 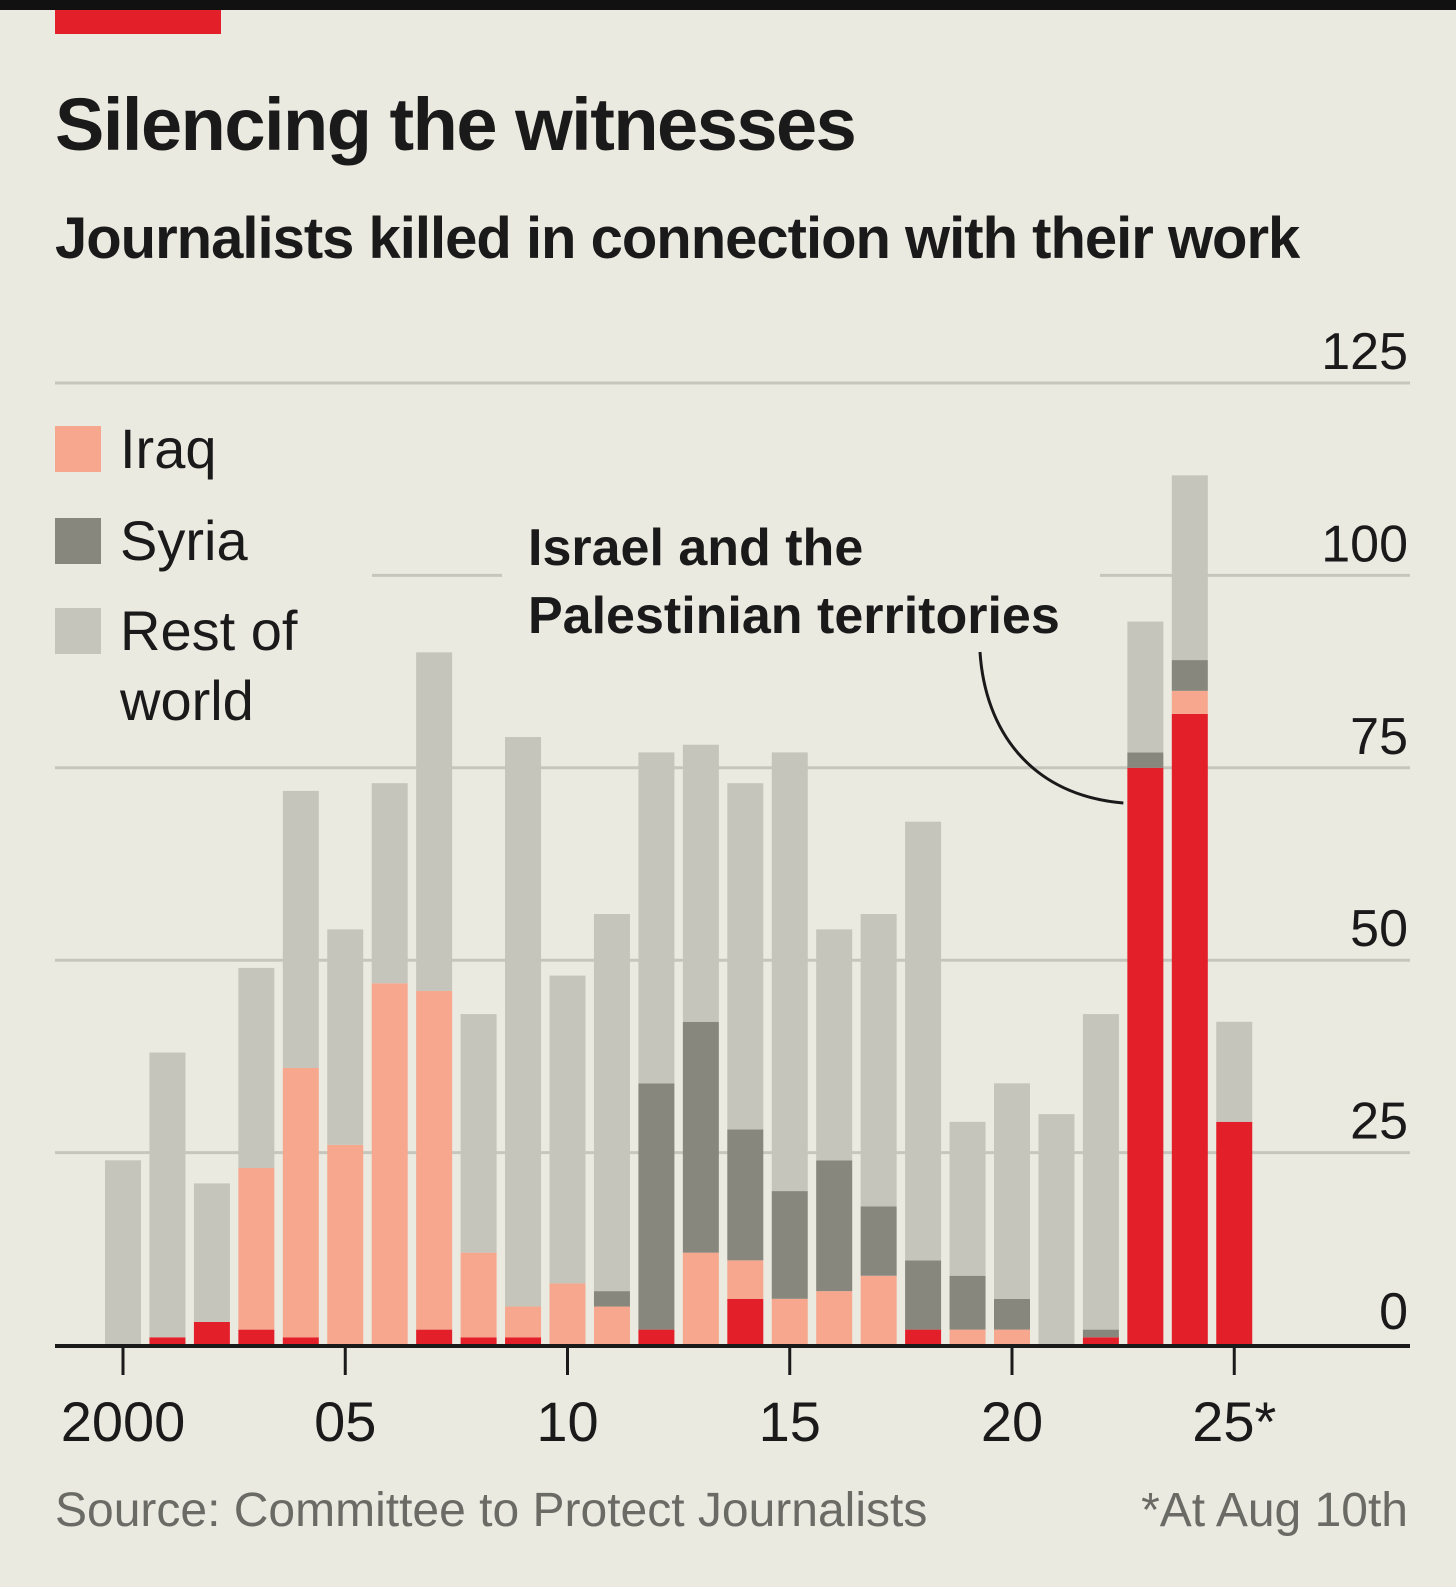 What do you see at coordinates (656, 918) in the screenshot?
I see `bar-rest-2012` at bounding box center [656, 918].